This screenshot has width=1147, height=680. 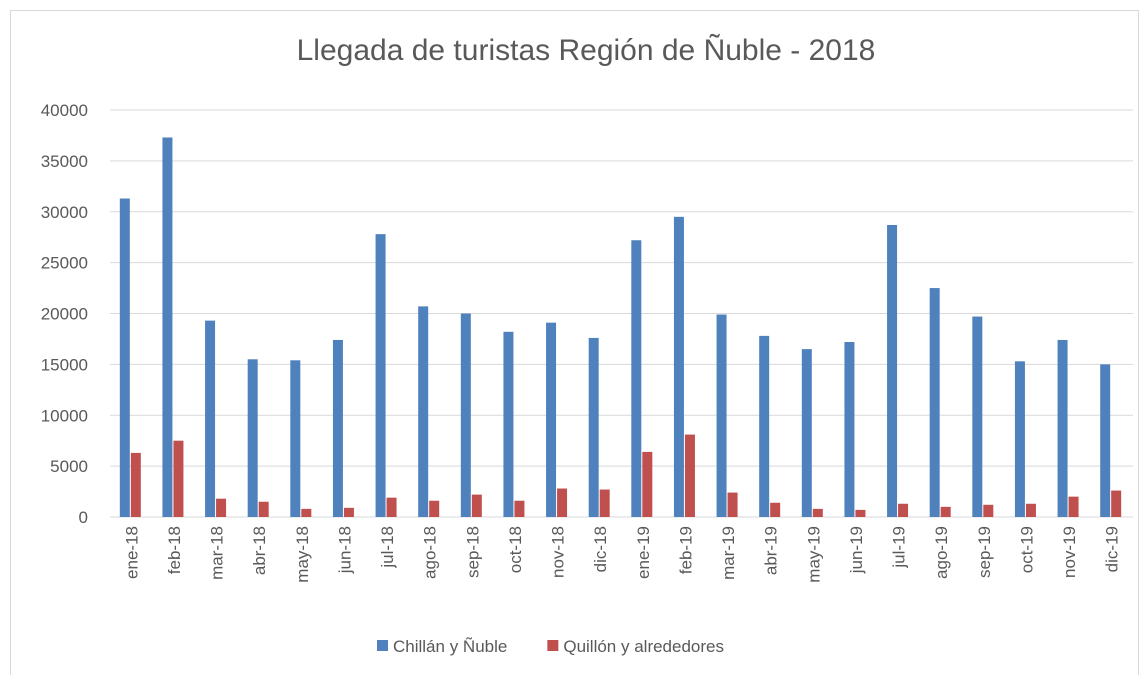 I want to click on x-tick-label: nov-19, so click(x=1069, y=552).